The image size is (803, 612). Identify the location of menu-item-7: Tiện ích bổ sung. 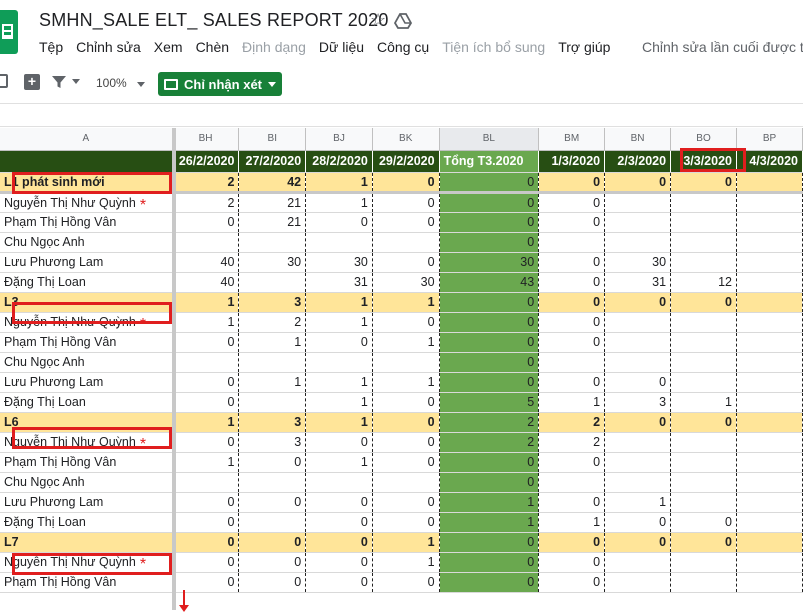
(494, 47).